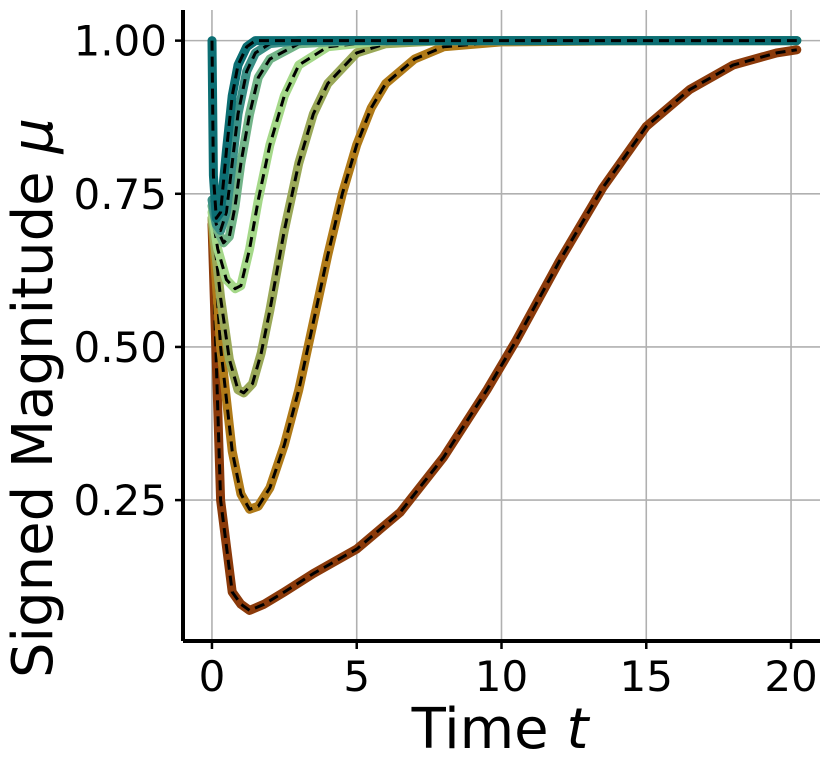 The width and height of the screenshot is (830, 770). Describe the element at coordinates (489, 729) in the screenshot. I see `x-axis-label-text: Time` at that location.